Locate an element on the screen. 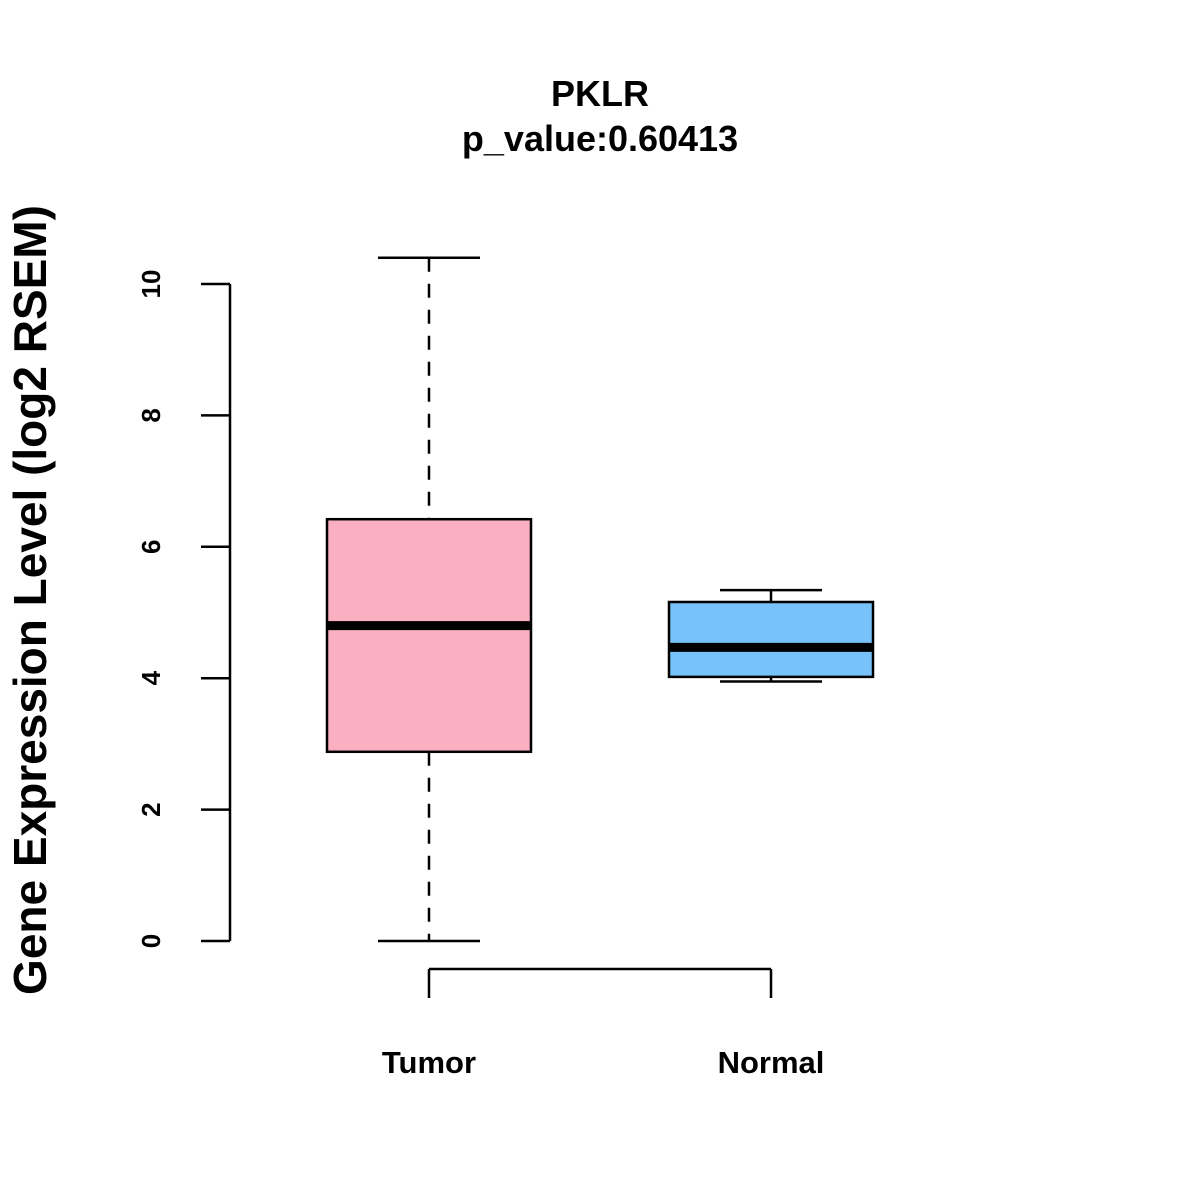 The height and width of the screenshot is (1200, 1200). box-normal is located at coordinates (771, 635).